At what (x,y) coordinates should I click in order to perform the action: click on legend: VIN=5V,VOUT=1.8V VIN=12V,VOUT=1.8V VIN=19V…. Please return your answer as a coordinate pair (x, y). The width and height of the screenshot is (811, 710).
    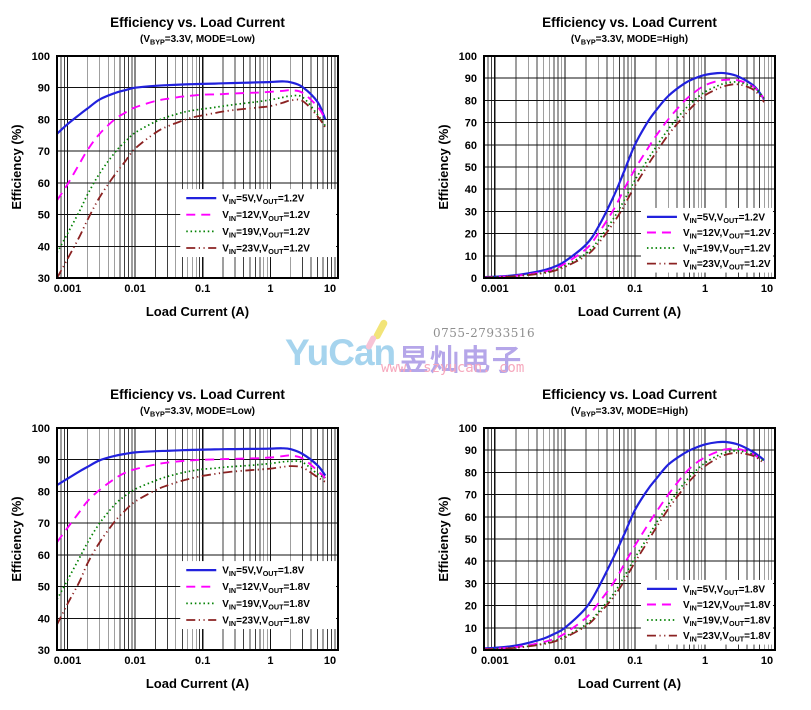
    Looking at the image, I should click on (258, 595).